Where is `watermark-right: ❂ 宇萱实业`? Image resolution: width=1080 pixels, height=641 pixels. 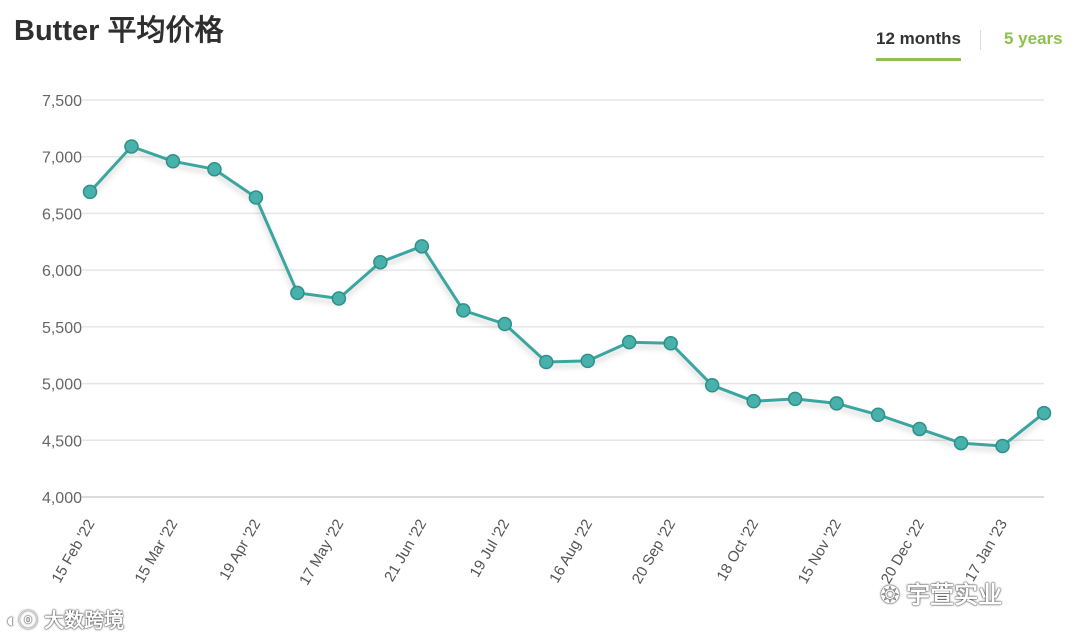
watermark-right: ❂ 宇萱实业 is located at coordinates (941, 592).